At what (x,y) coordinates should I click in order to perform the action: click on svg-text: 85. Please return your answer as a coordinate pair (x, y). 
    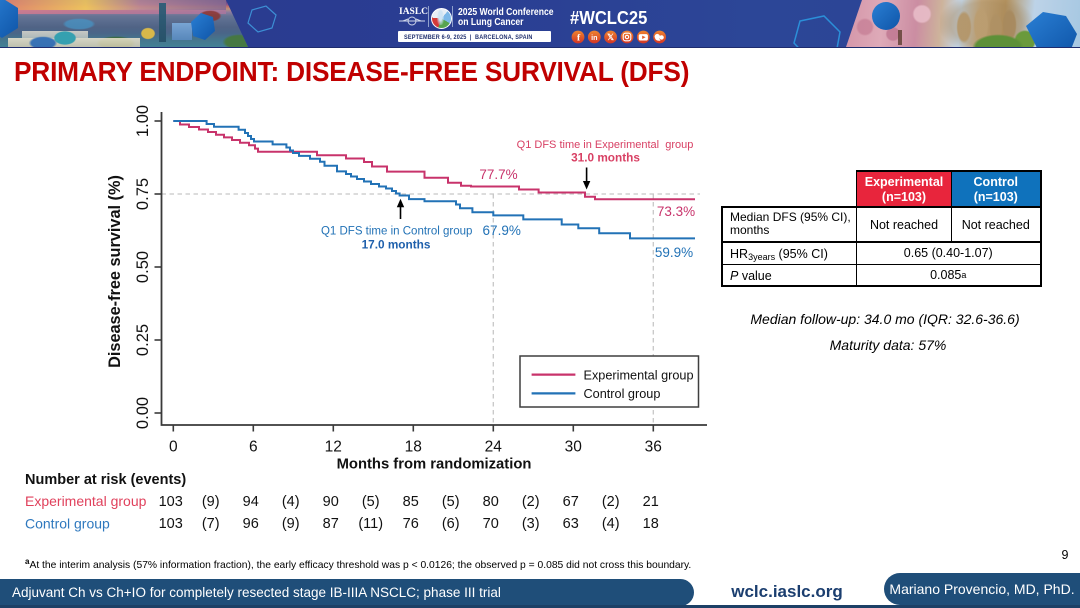
    Looking at the image, I should click on (411, 502).